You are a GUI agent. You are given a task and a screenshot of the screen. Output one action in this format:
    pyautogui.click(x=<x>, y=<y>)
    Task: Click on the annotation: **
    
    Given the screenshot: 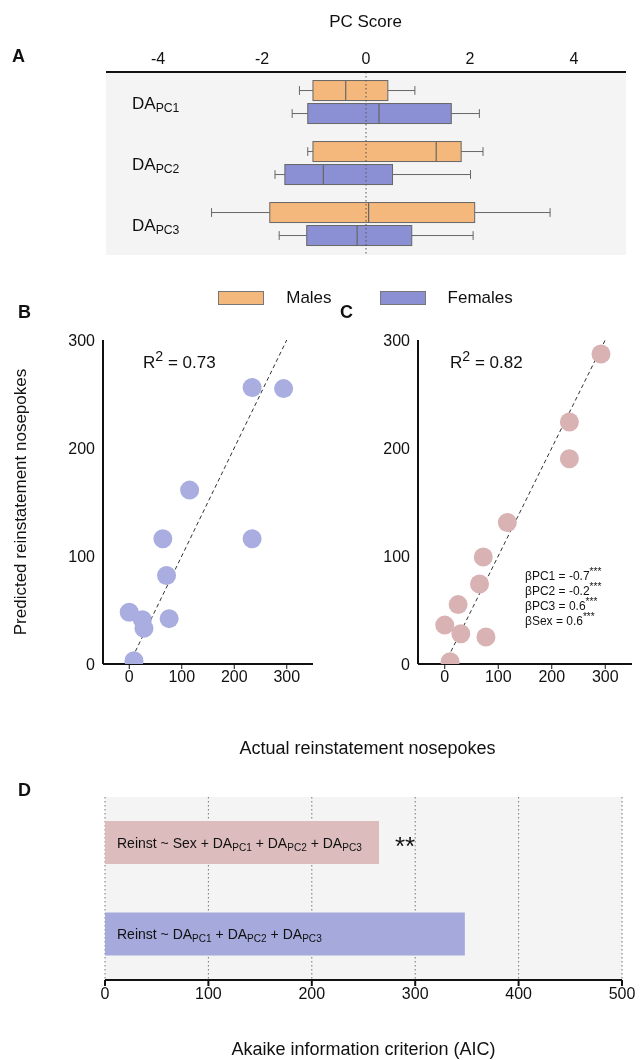 What is the action you would take?
    pyautogui.click(x=405, y=845)
    